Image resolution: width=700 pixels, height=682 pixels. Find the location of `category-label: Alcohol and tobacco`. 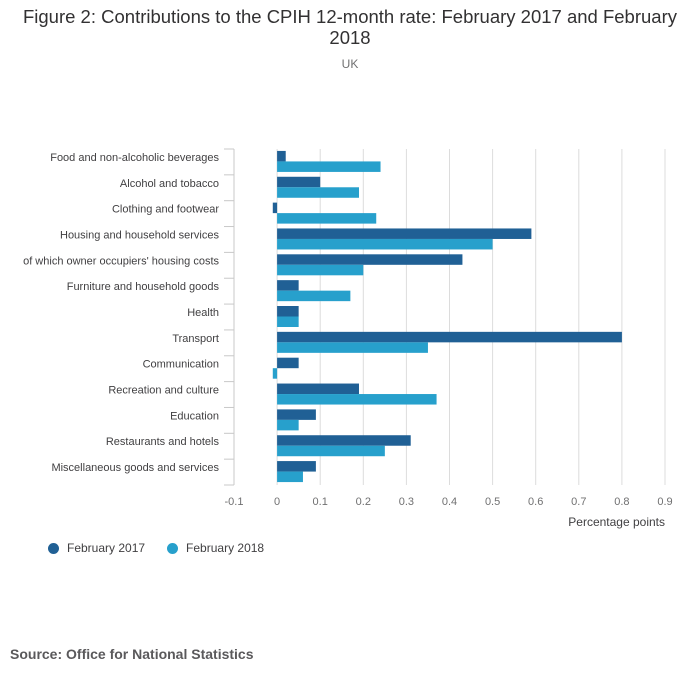

category-label: Alcohol and tobacco is located at coordinates (169, 184).